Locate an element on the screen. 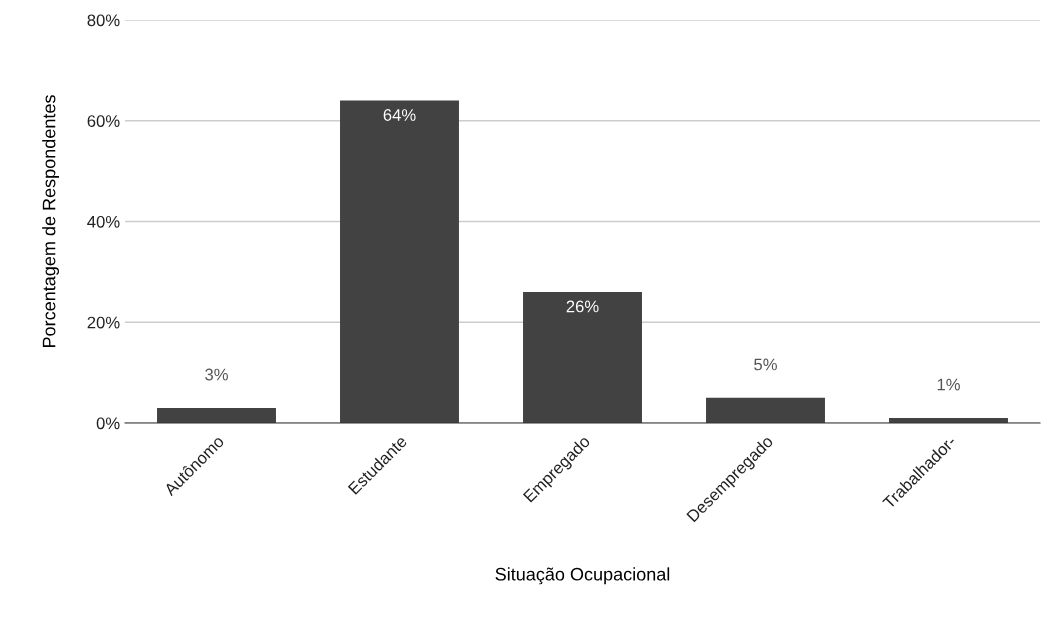 The width and height of the screenshot is (1064, 639). data-label: 64% is located at coordinates (399, 115).